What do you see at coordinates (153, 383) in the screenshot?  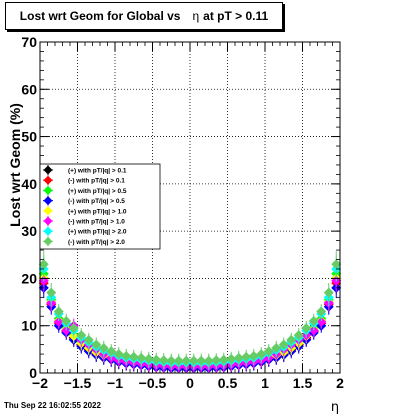 I see `x-tick-label: −0.5` at bounding box center [153, 383].